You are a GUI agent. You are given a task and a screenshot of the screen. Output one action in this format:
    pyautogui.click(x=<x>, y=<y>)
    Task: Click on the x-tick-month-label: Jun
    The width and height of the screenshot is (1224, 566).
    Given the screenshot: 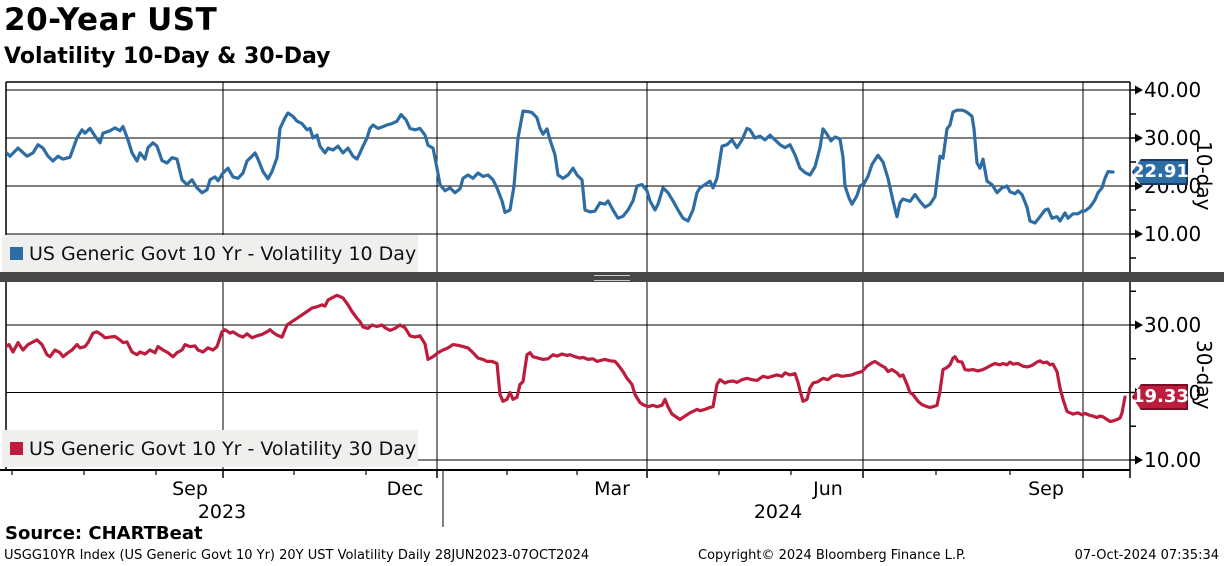 What is the action you would take?
    pyautogui.click(x=828, y=489)
    